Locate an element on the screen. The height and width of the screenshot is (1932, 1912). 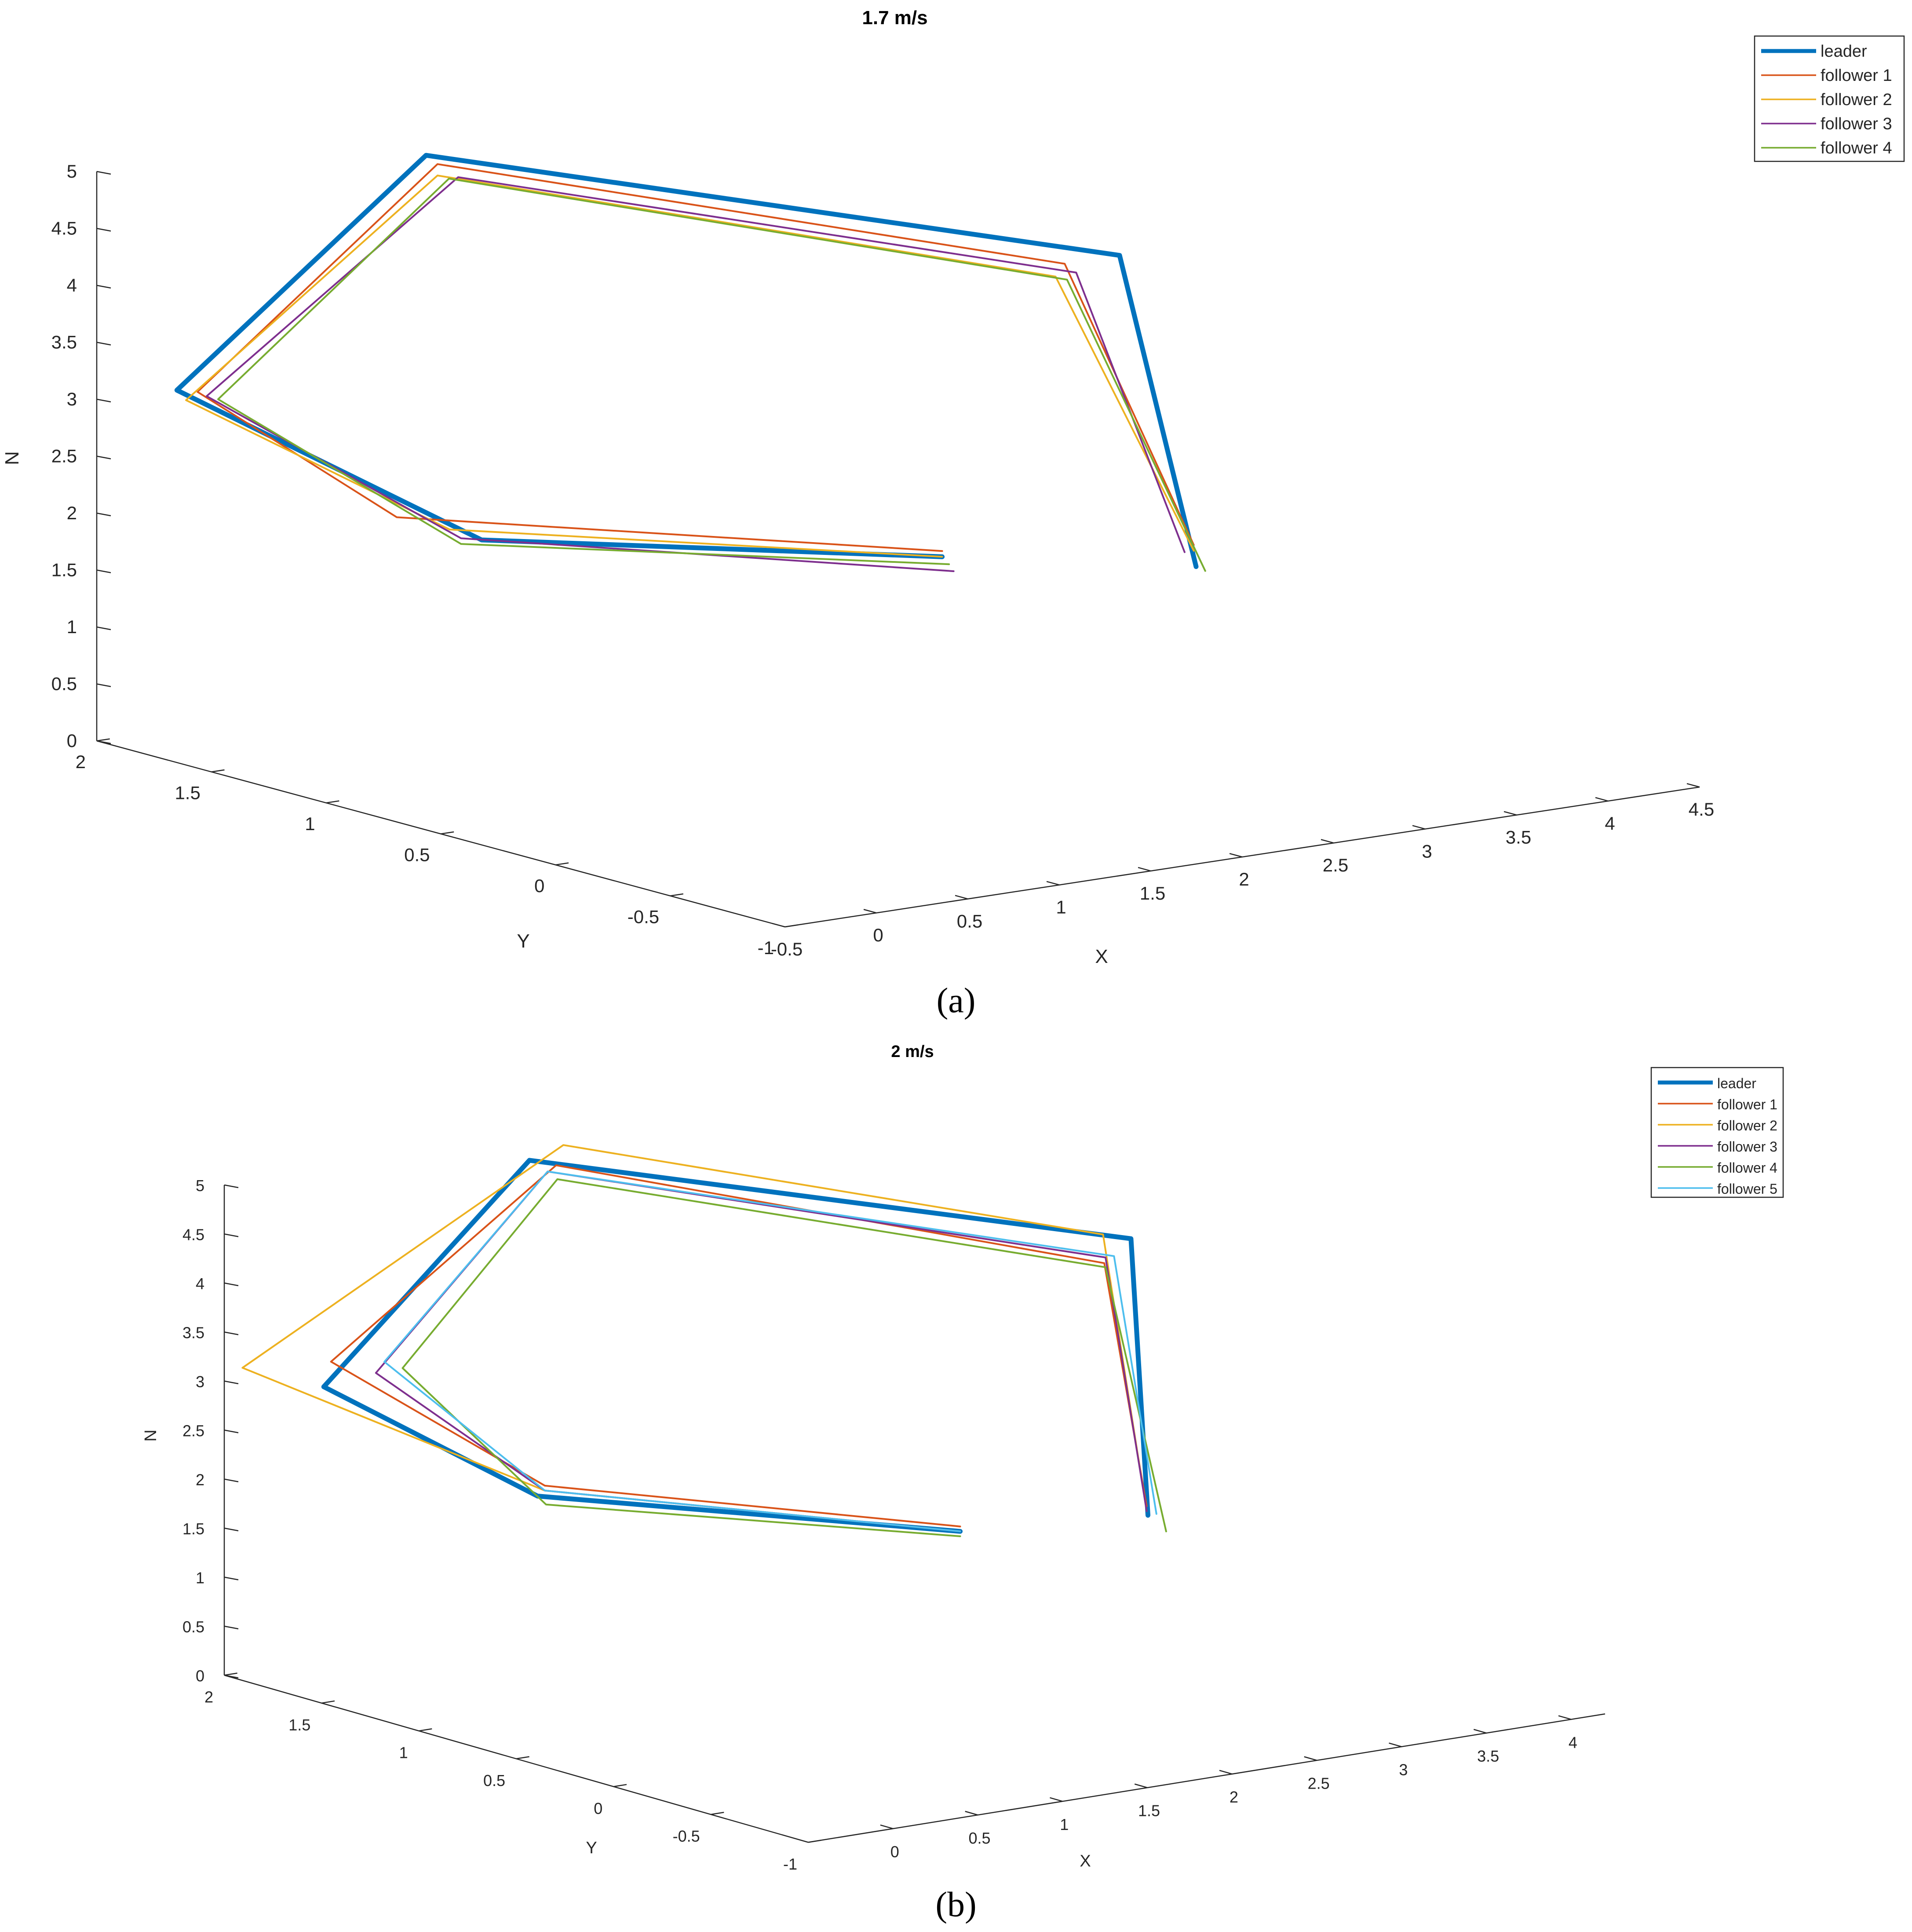
chart-title: 2 m/s is located at coordinates (913, 1052).